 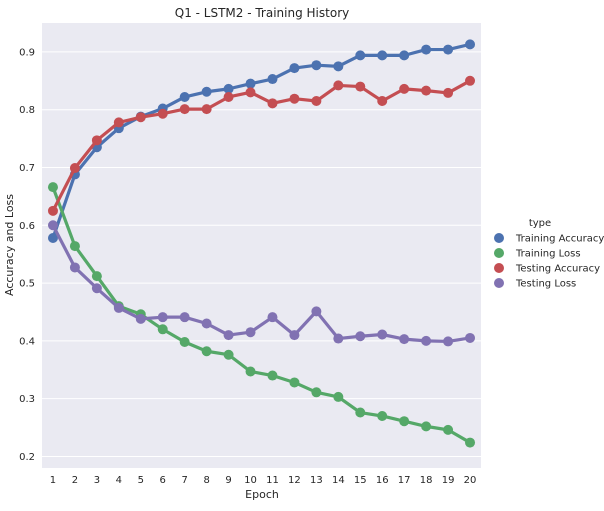 I want to click on legend-label: Testing Loss, so click(x=545, y=284).